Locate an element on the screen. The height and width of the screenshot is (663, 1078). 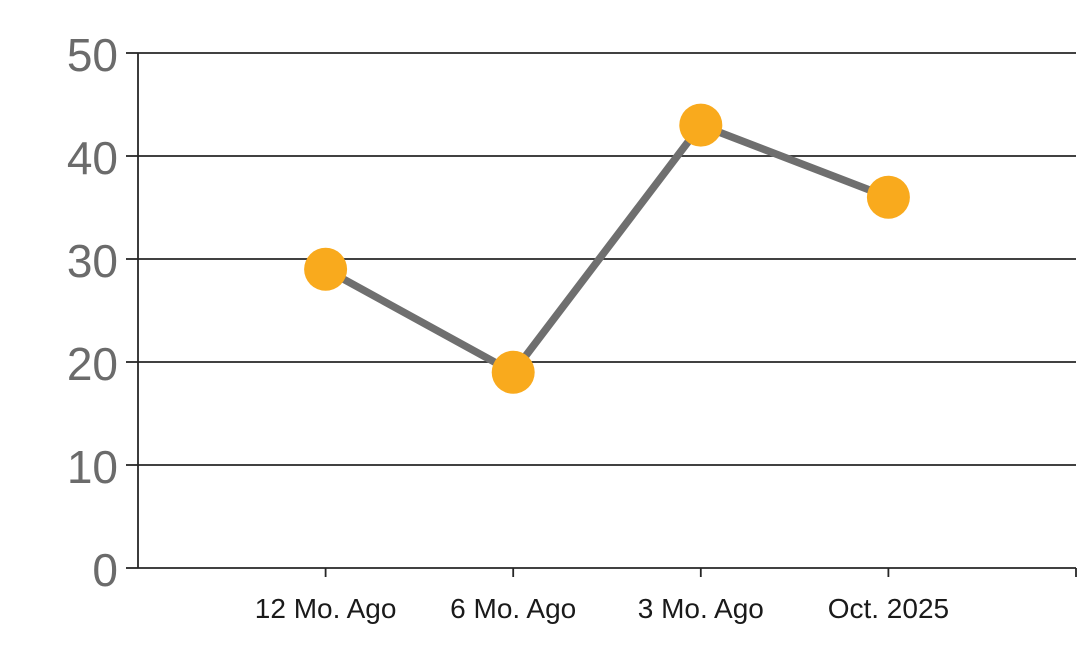
y-tick-label: 0 is located at coordinates (105, 570).